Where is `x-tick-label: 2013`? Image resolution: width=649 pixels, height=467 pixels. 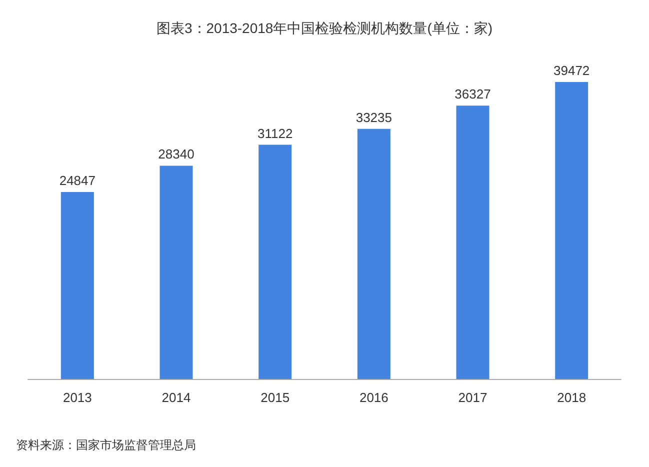 x-tick-label: 2013 is located at coordinates (77, 397).